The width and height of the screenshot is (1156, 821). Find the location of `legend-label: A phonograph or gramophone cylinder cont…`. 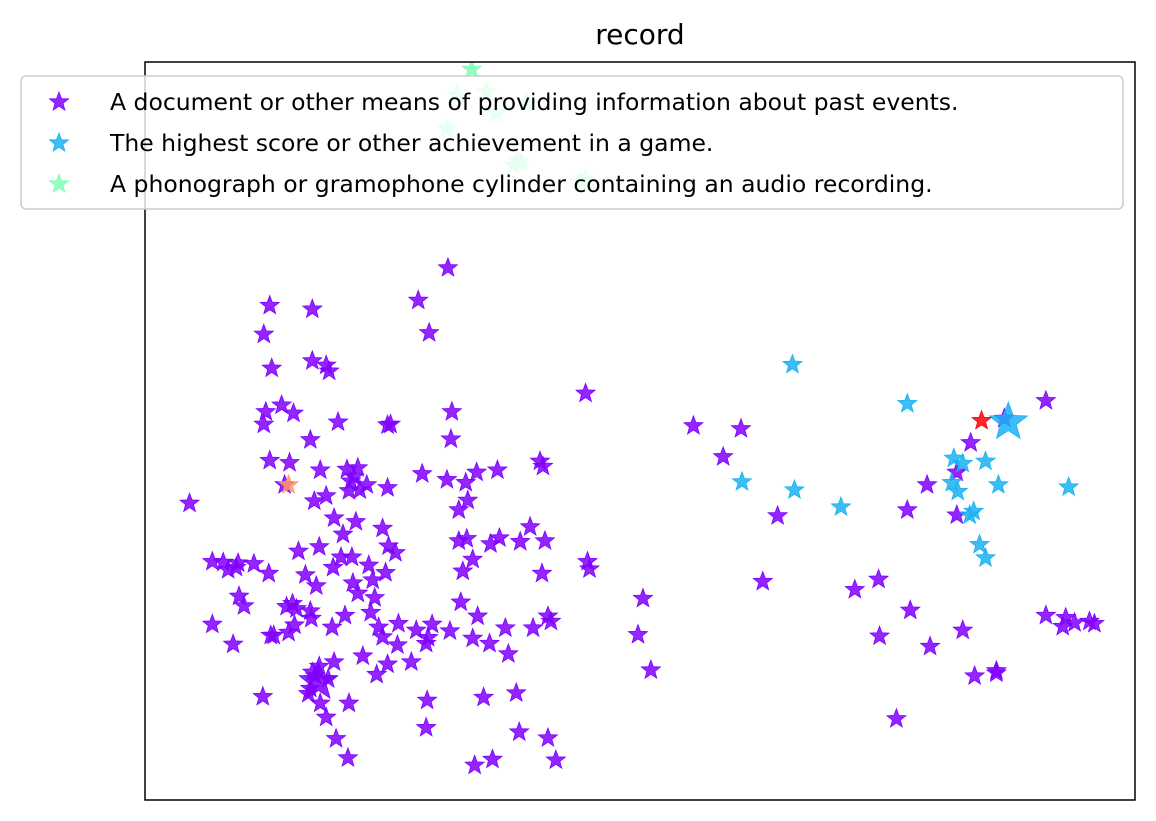

legend-label: A phonograph or gramophone cylinder cont… is located at coordinates (521, 184).